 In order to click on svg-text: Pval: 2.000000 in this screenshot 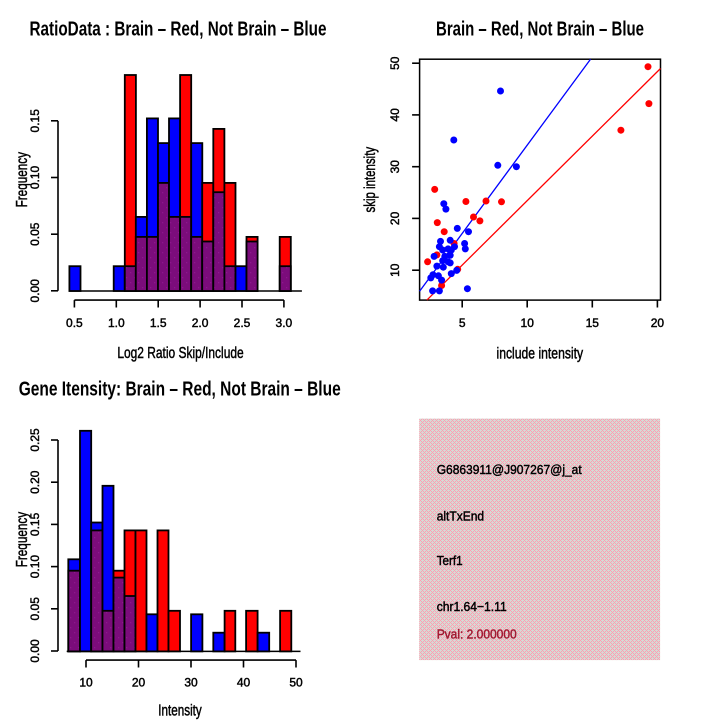, I will do `click(477, 634)`.